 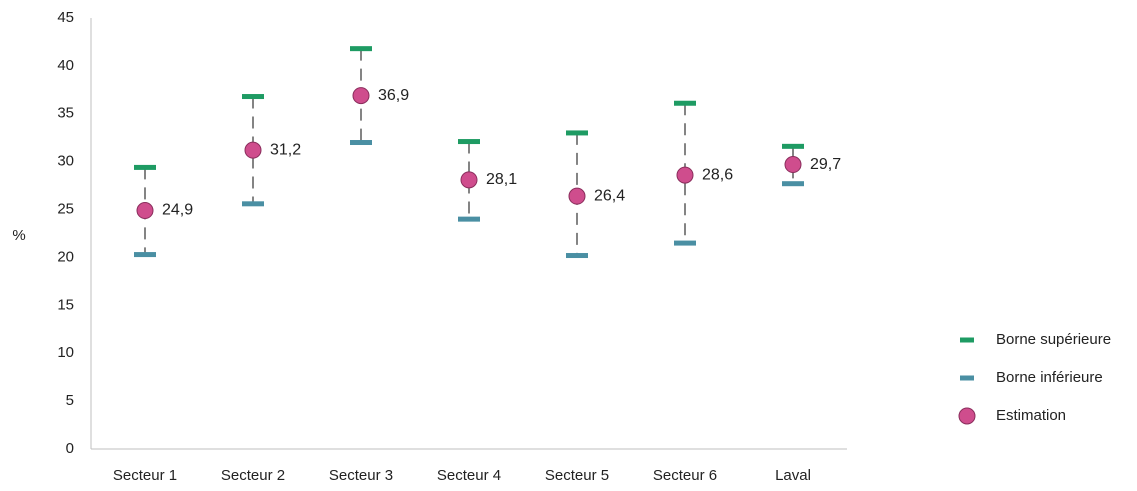 I want to click on legend-label: Borne supérieure, so click(x=1053, y=339).